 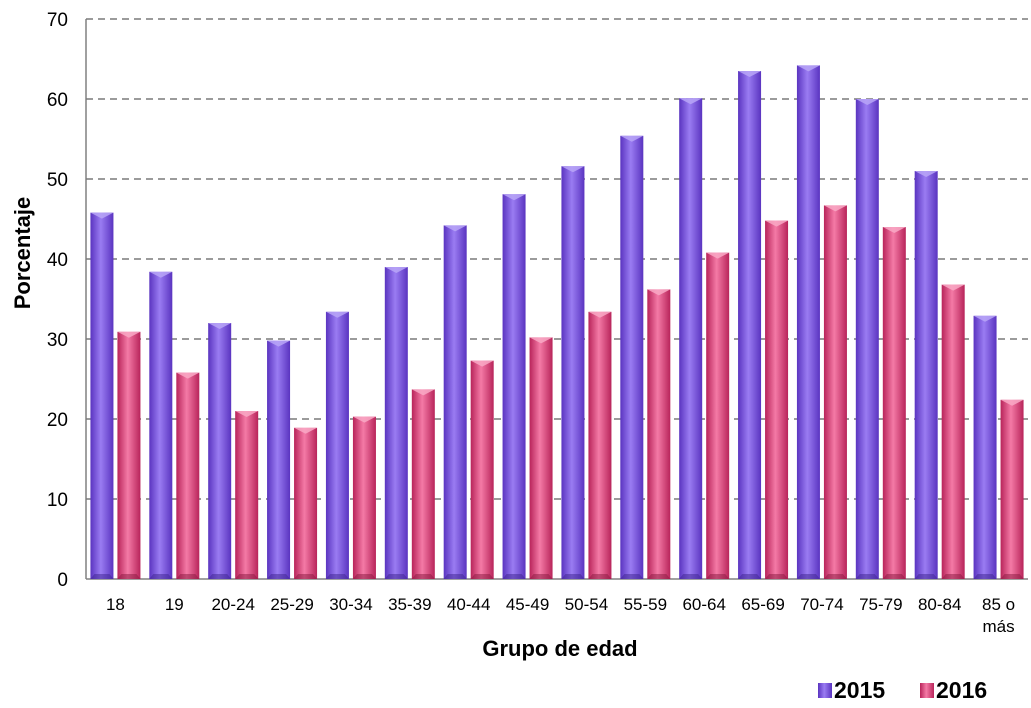 I want to click on y-tick-label: 0, so click(x=62, y=580).